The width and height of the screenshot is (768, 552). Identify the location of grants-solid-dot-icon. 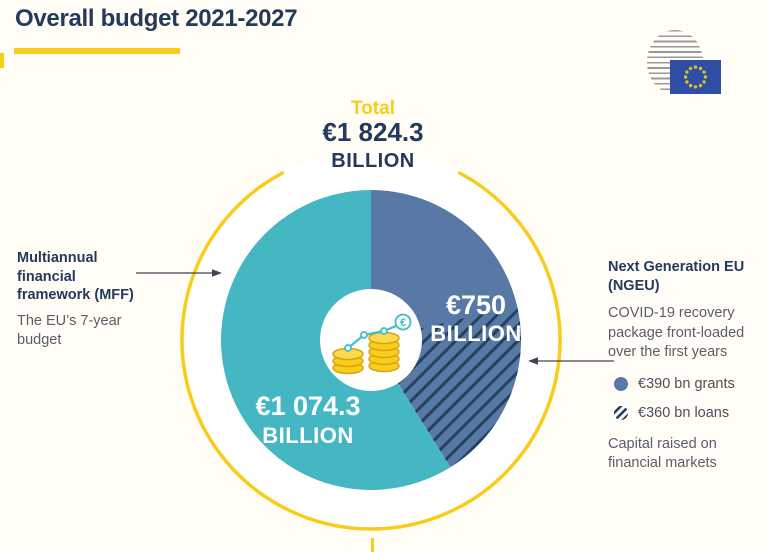
(621, 383).